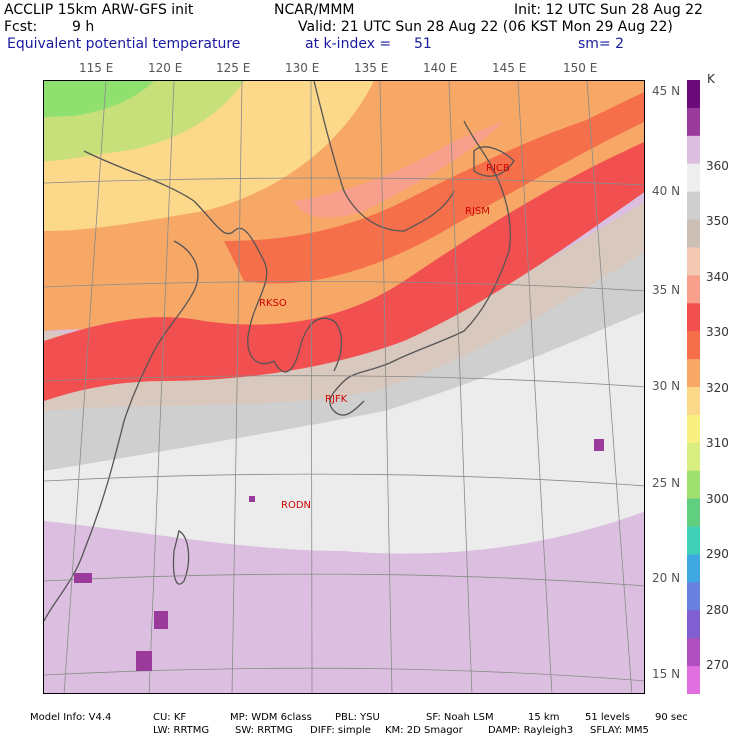 The height and width of the screenshot is (740, 740). Describe the element at coordinates (717, 665) in the screenshot. I see `colorbar-label: 270` at that location.